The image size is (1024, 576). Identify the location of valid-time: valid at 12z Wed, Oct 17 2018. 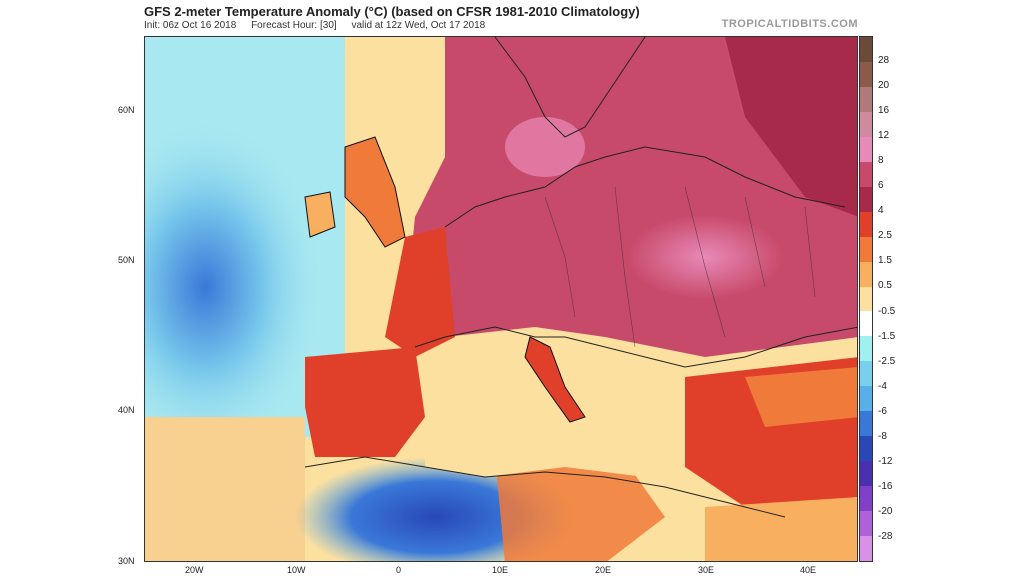
(418, 25).